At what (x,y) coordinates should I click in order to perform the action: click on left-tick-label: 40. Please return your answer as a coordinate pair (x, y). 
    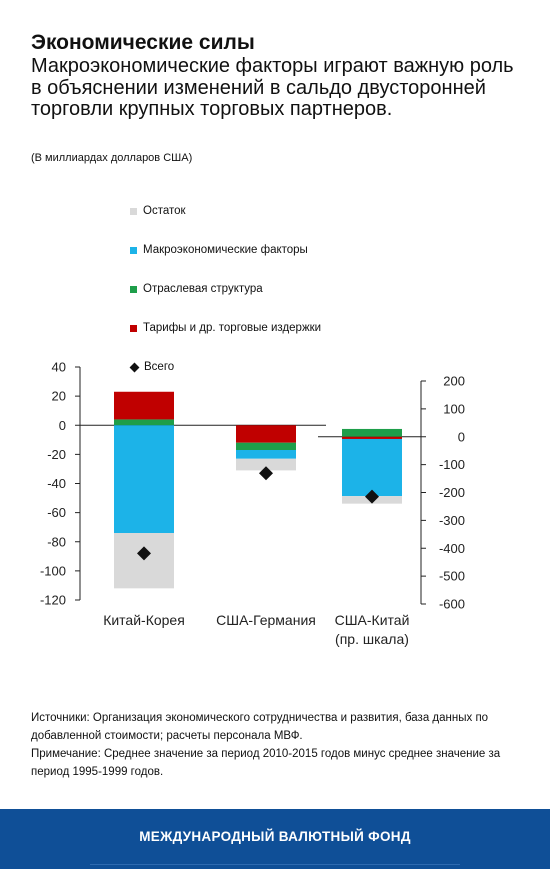
    Looking at the image, I should click on (59, 367).